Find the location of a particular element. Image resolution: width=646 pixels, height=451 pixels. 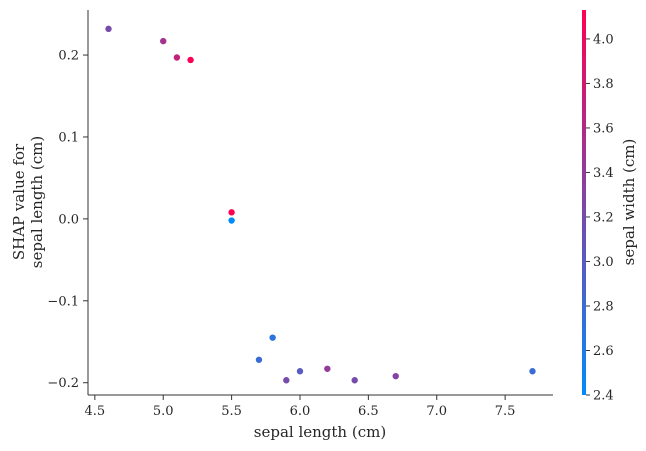

x-tick-label: 4.5 is located at coordinates (94, 411).